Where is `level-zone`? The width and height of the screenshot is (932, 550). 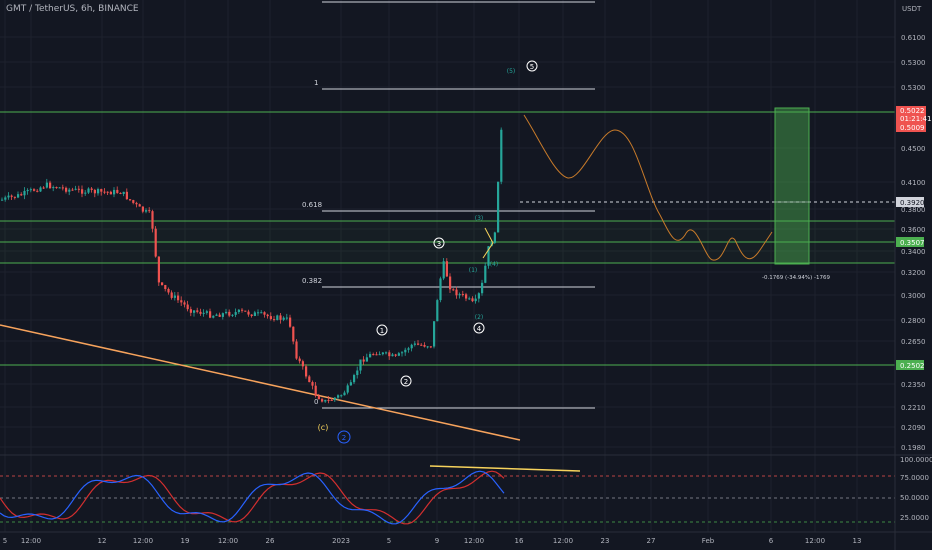 level-zone is located at coordinates (447, 242).